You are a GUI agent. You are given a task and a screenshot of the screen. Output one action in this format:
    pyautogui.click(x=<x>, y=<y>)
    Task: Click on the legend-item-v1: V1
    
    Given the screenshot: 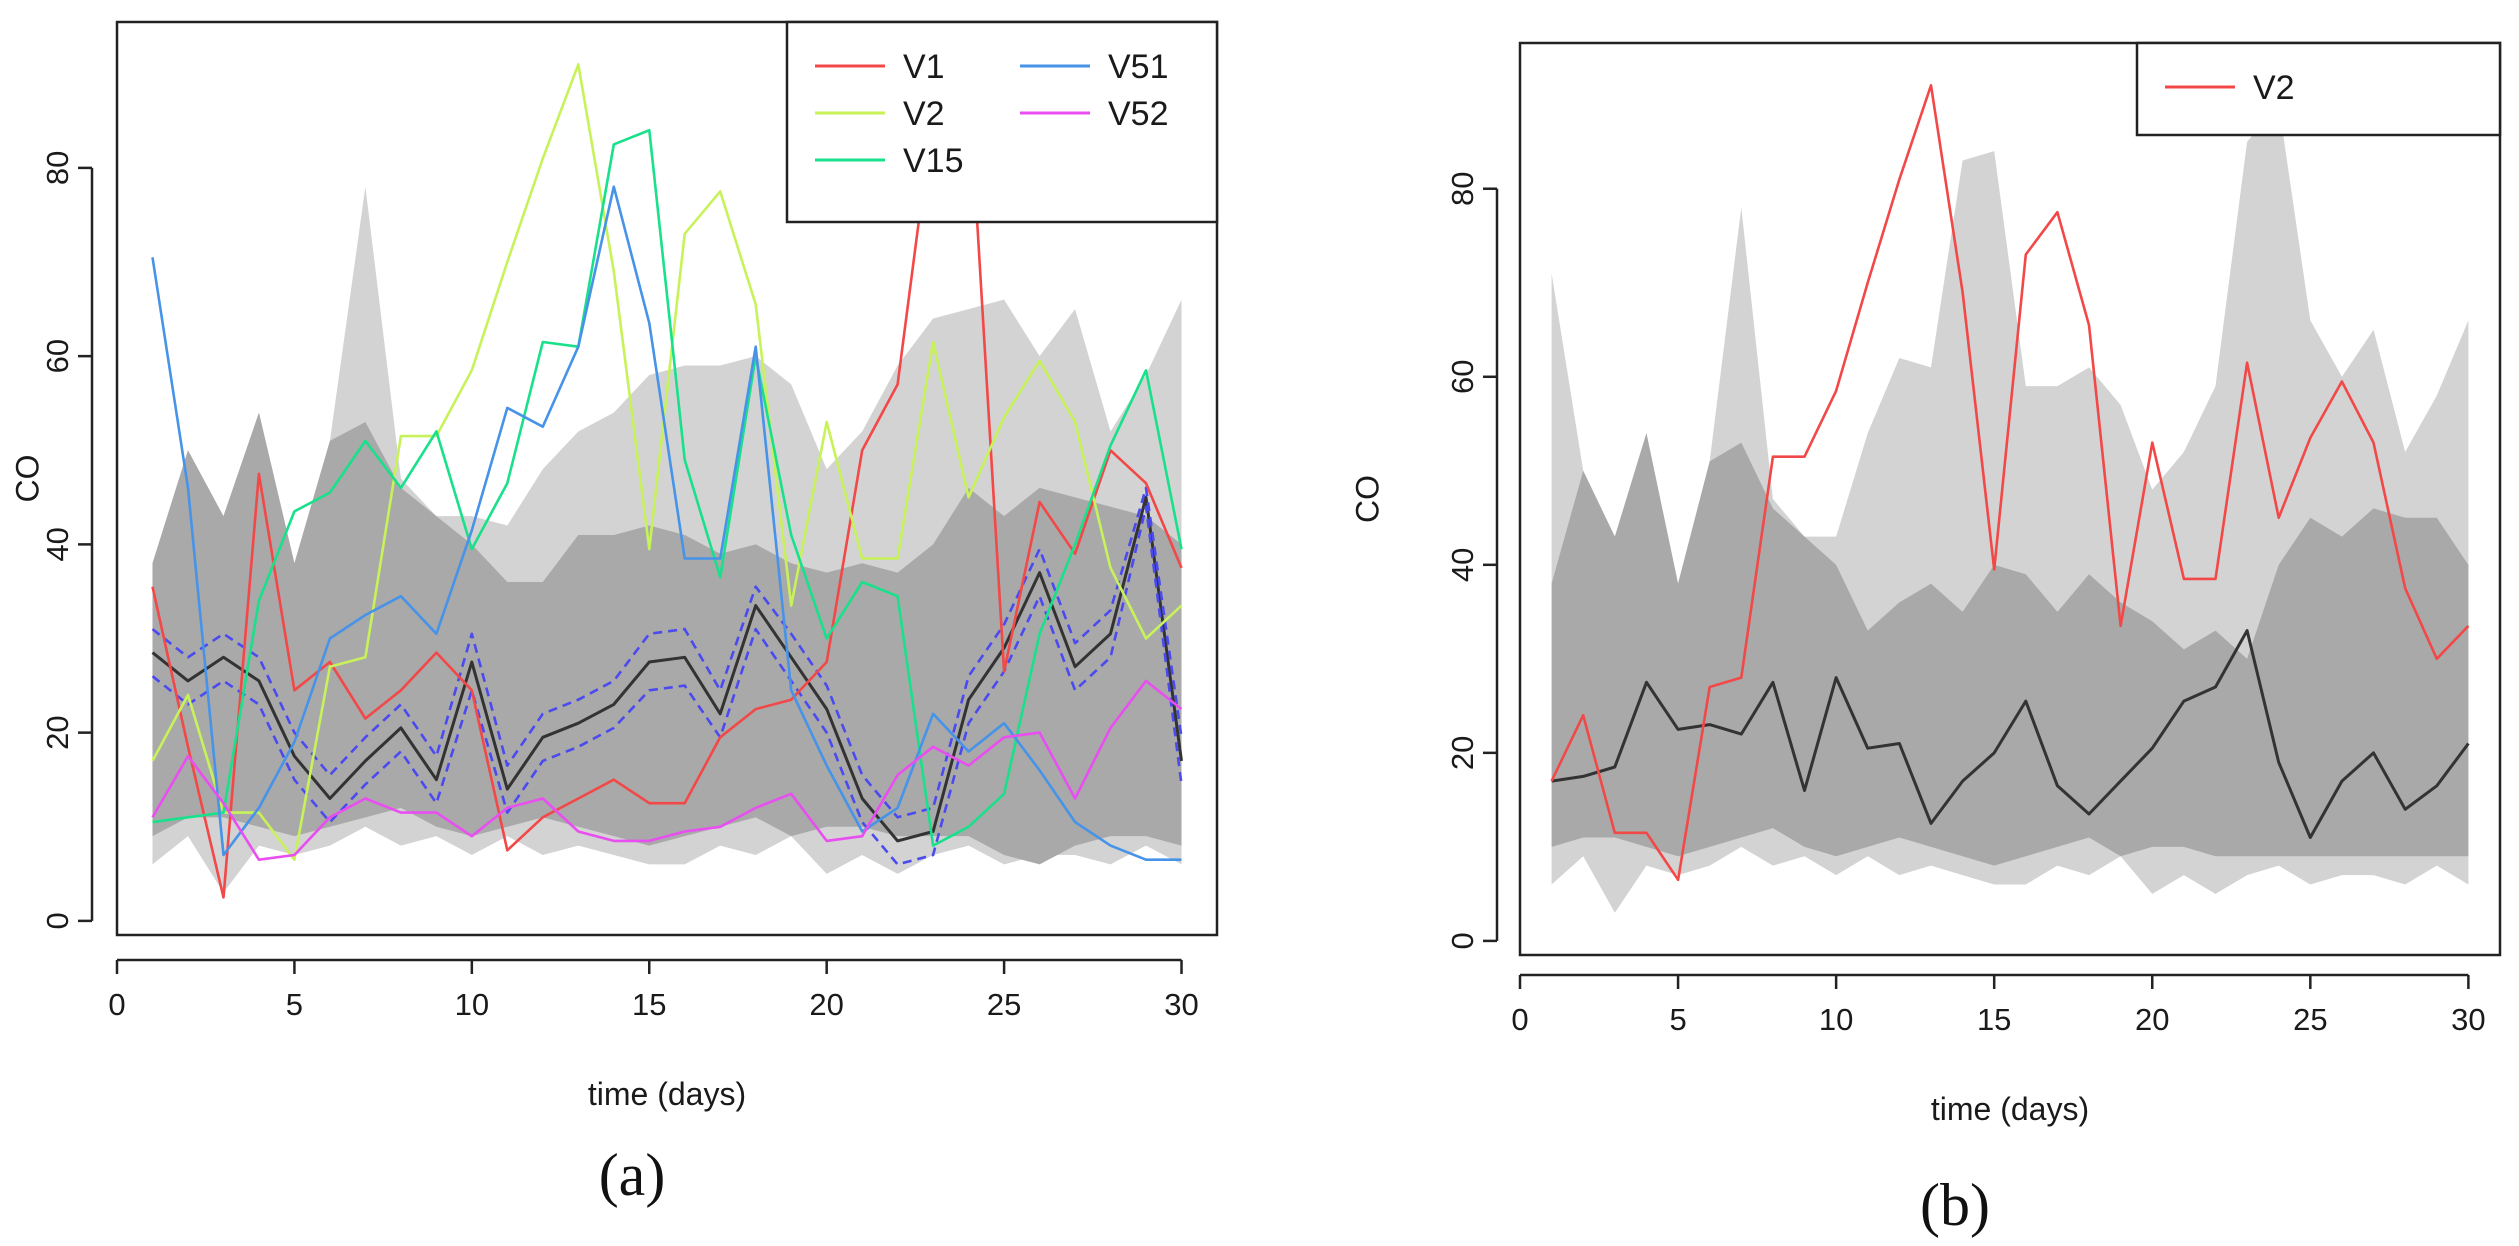 What is the action you would take?
    pyautogui.click(x=880, y=67)
    